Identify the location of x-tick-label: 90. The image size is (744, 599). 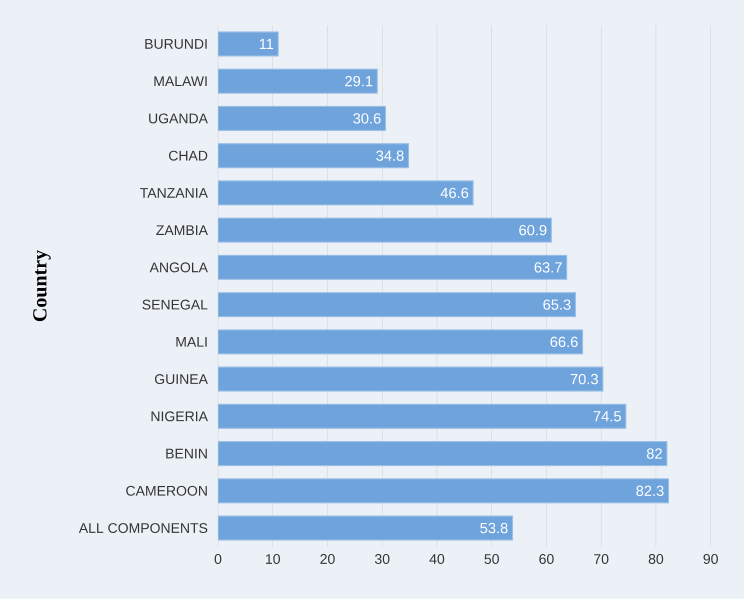
(711, 559).